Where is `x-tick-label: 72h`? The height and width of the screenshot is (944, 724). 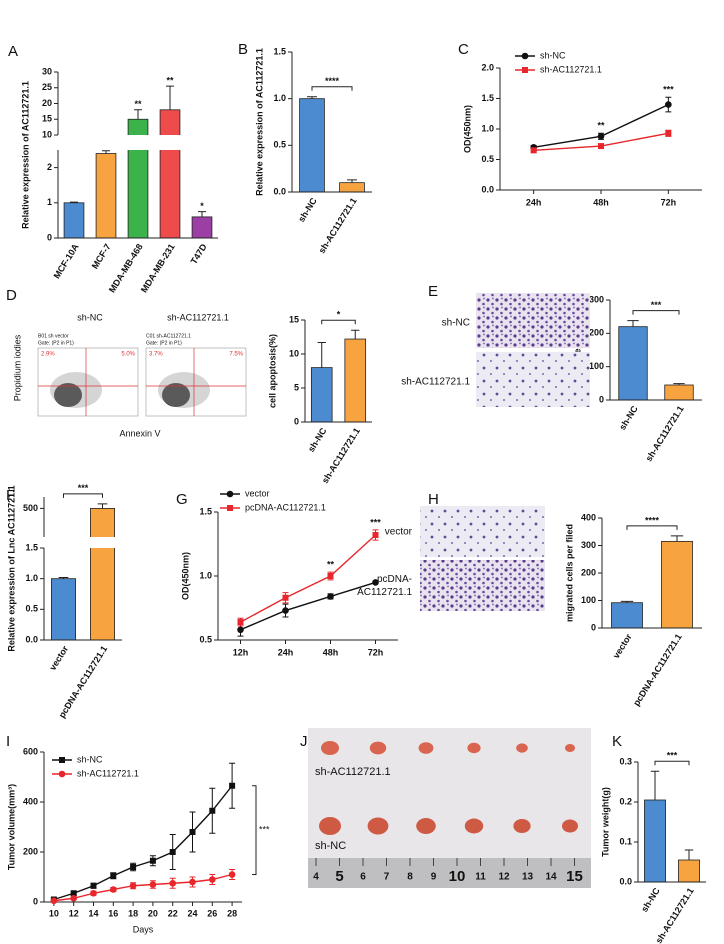
x-tick-label: 72h is located at coordinates (376, 652).